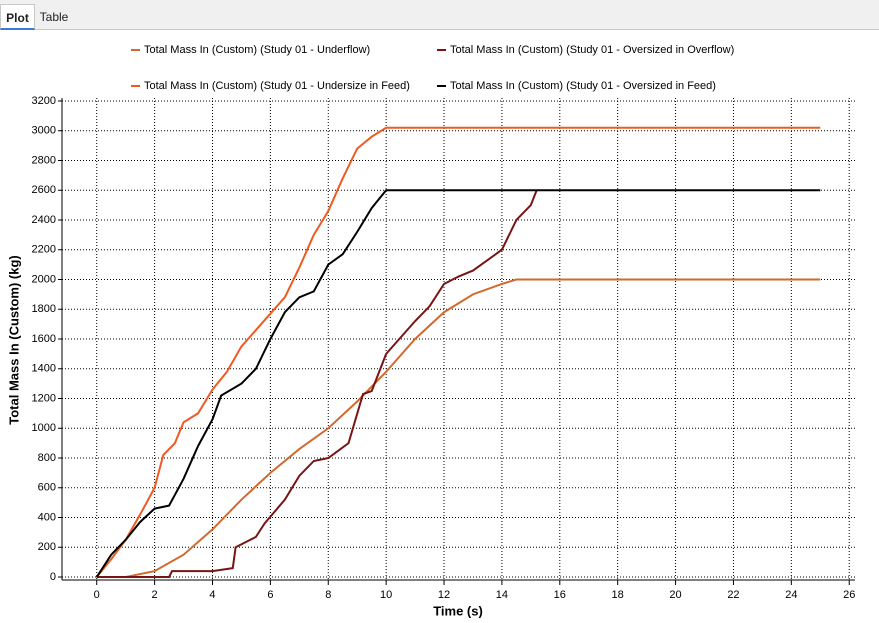 Image resolution: width=879 pixels, height=623 pixels. What do you see at coordinates (458, 610) in the screenshot?
I see `x-axis-label: Time (s)` at bounding box center [458, 610].